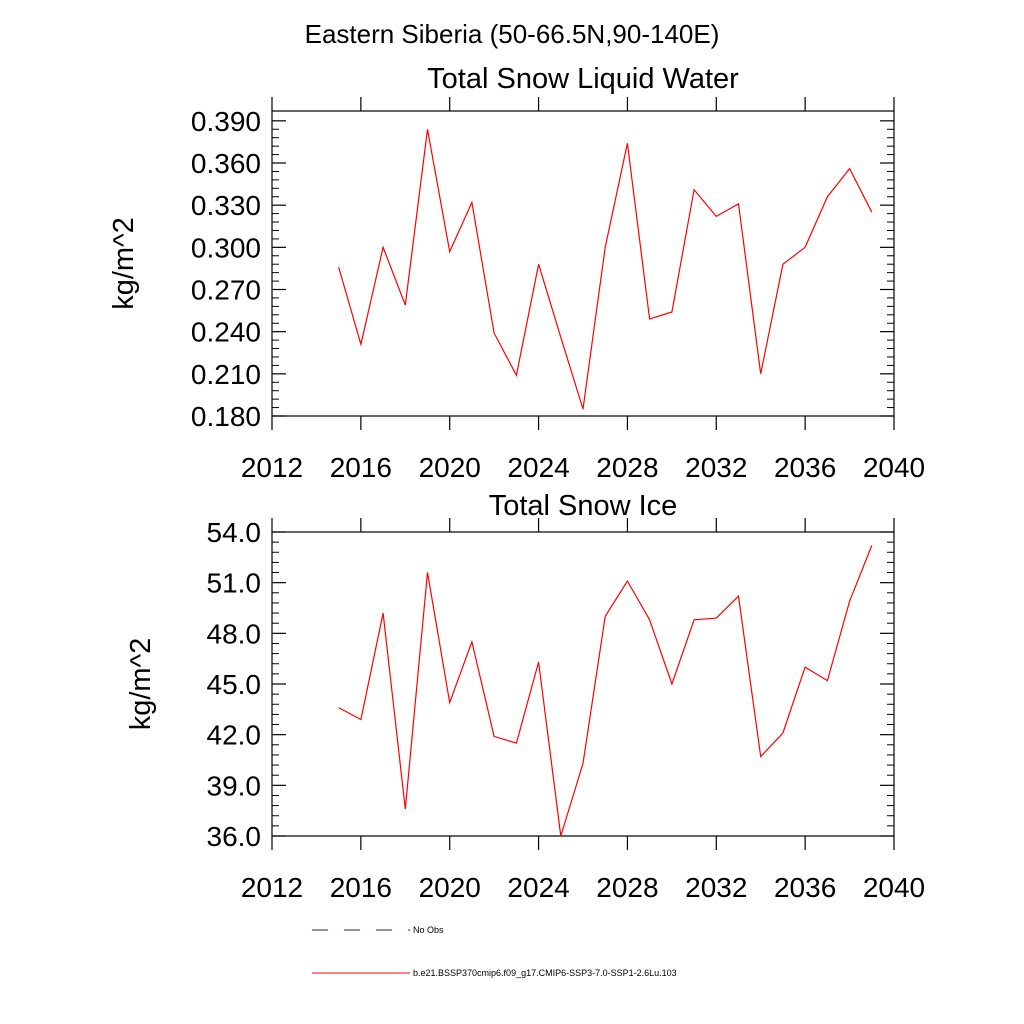 The image size is (1024, 1024). What do you see at coordinates (226, 205) in the screenshot?
I see `y-tick-label: 0.330` at bounding box center [226, 205].